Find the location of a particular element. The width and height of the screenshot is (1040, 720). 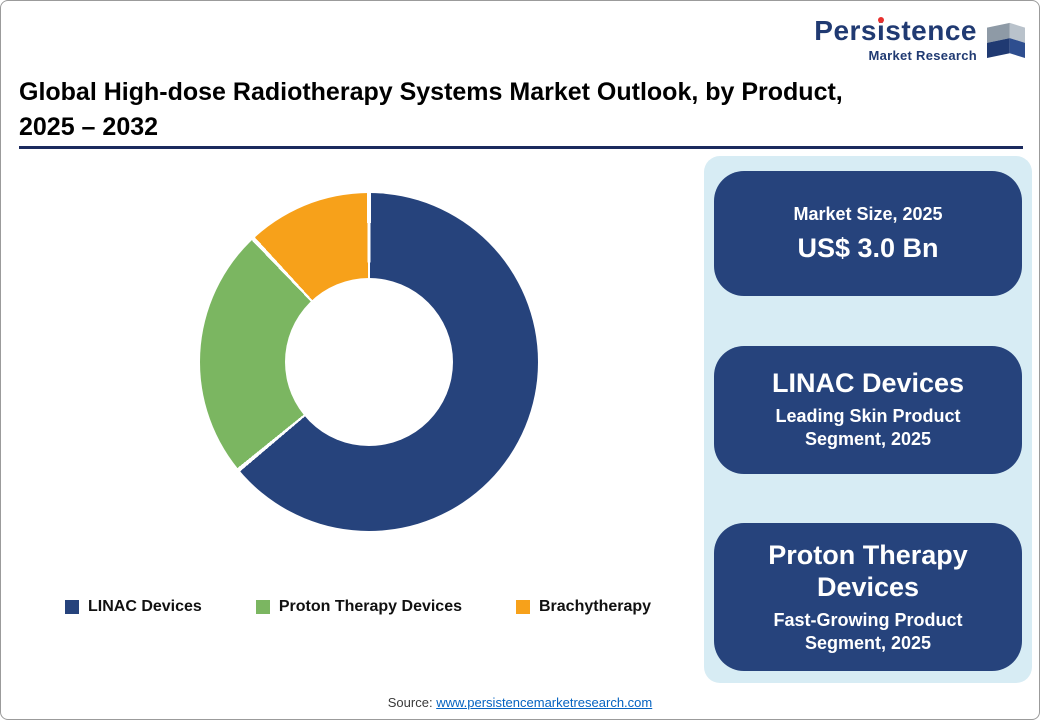

logo-text: Persistence Market Research is located at coordinates (895, 39).